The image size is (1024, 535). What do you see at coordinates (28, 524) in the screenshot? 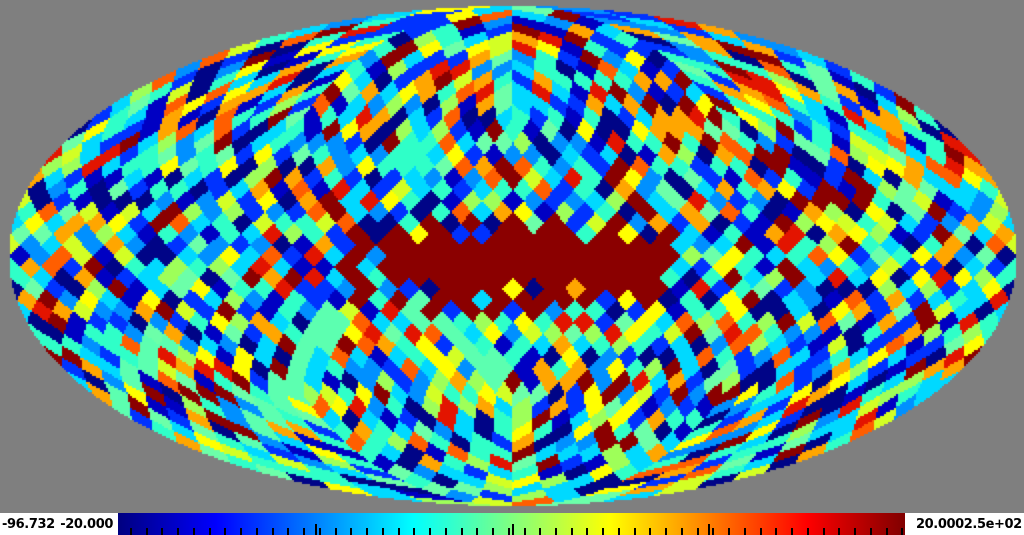
I see `colorbar-label-data-min: -96.732` at bounding box center [28, 524].